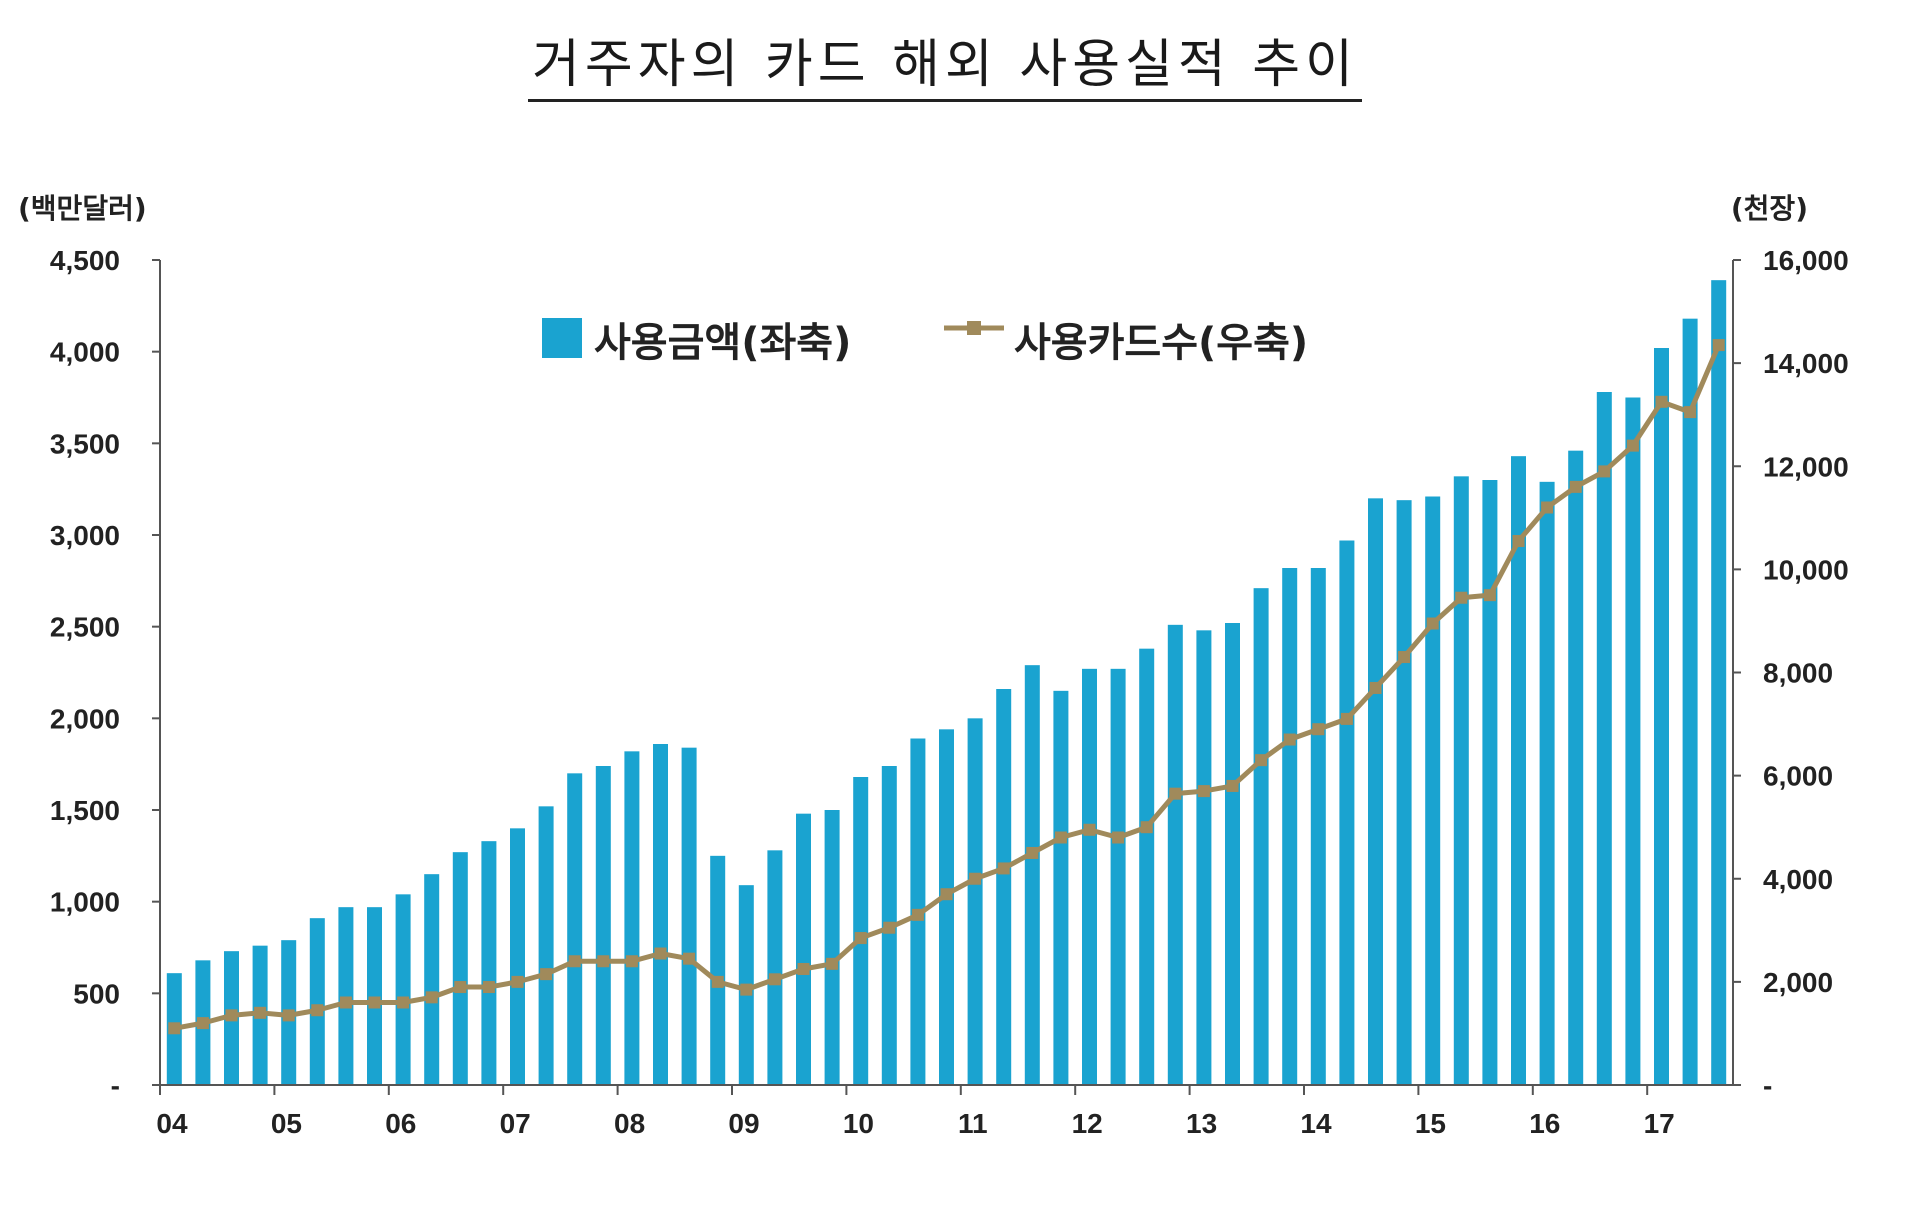  I want to click on left-tick-label: 4,000, so click(85, 352).